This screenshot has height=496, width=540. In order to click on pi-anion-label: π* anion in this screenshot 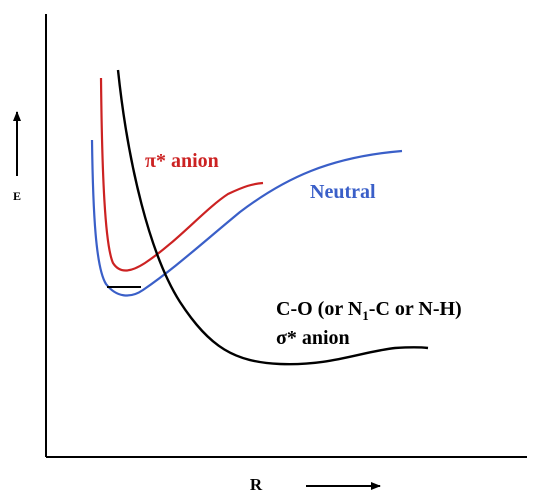, I will do `click(182, 161)`.